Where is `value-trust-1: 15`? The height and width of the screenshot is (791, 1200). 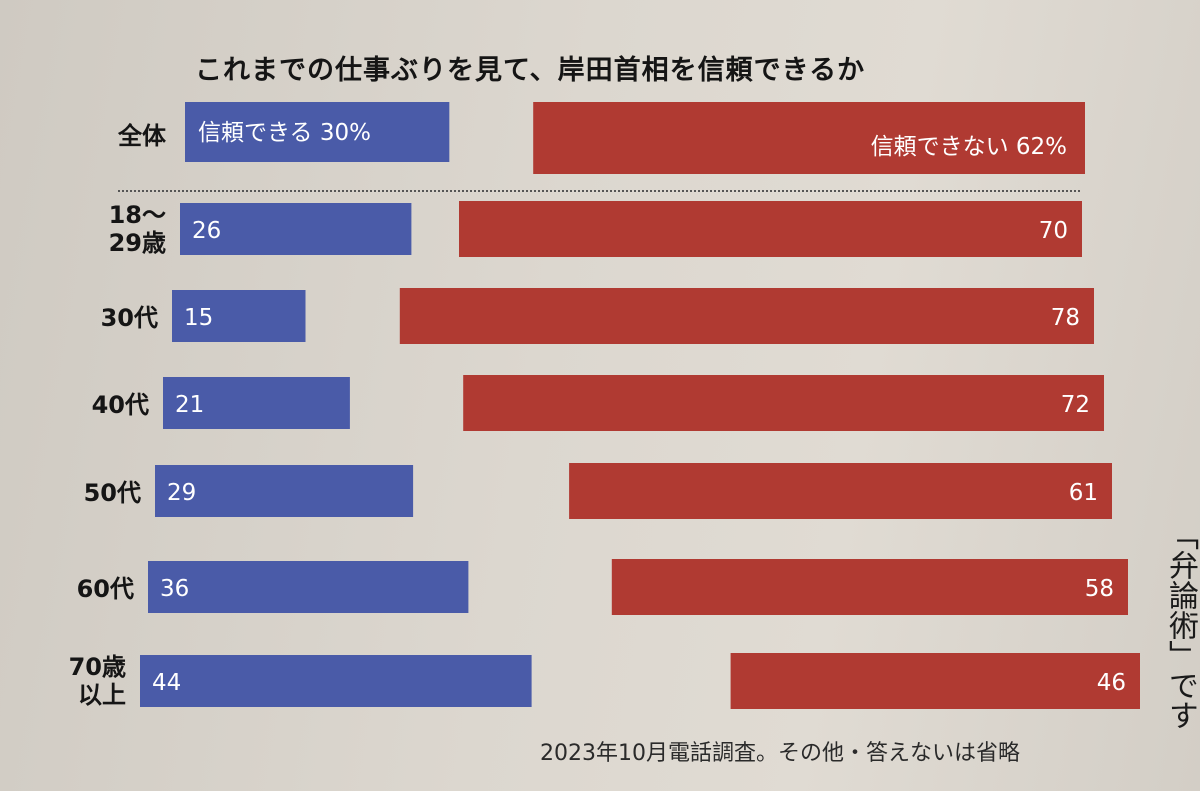
value-trust-1: 15 is located at coordinates (198, 318).